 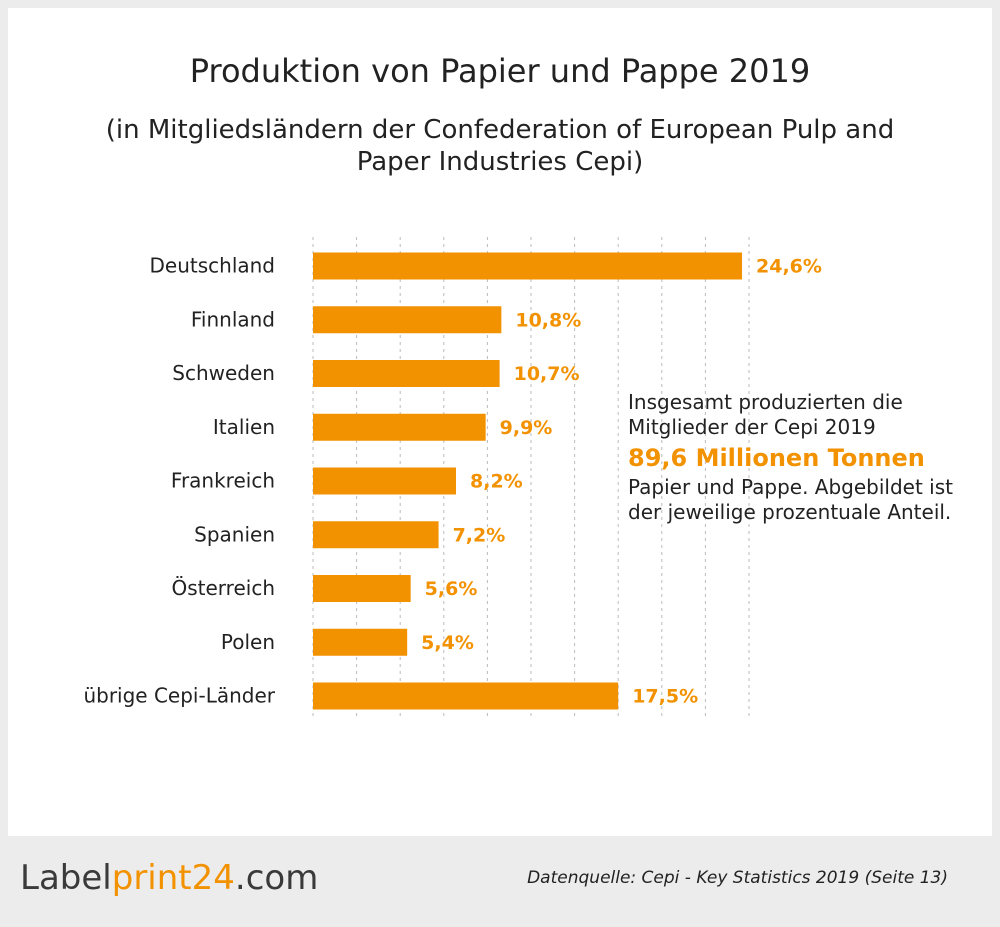 I want to click on category-label: Österreich, so click(x=224, y=588).